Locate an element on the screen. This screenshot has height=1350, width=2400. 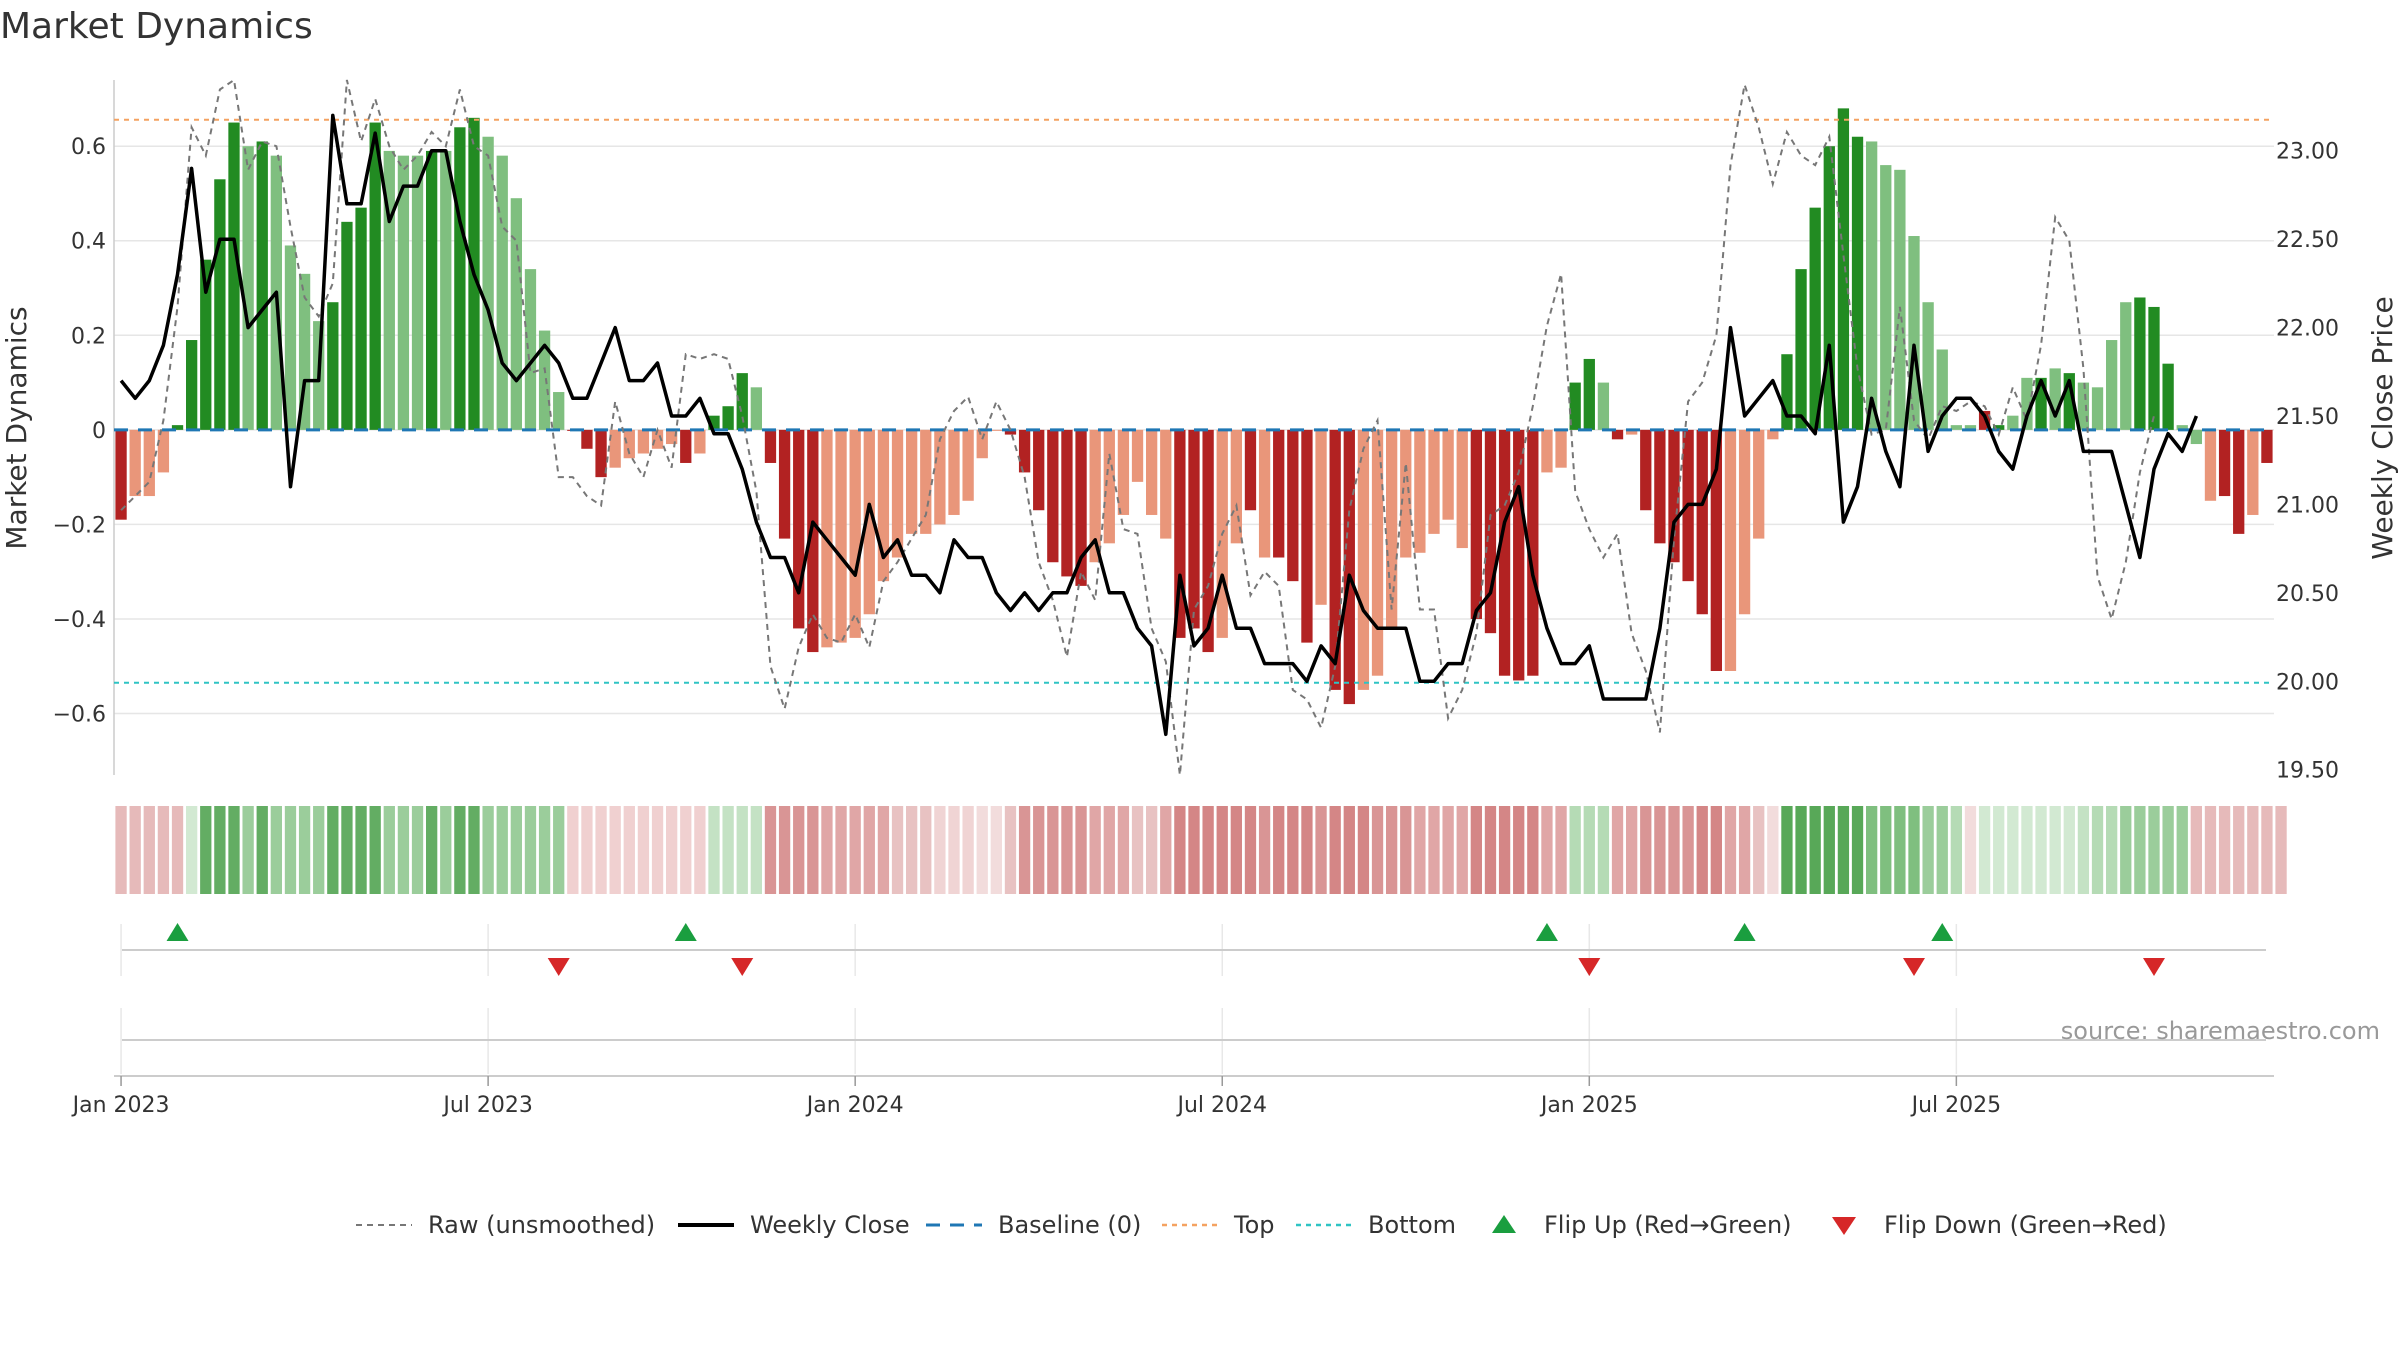
right-tick-label: 22.00 is located at coordinates (2307, 329).